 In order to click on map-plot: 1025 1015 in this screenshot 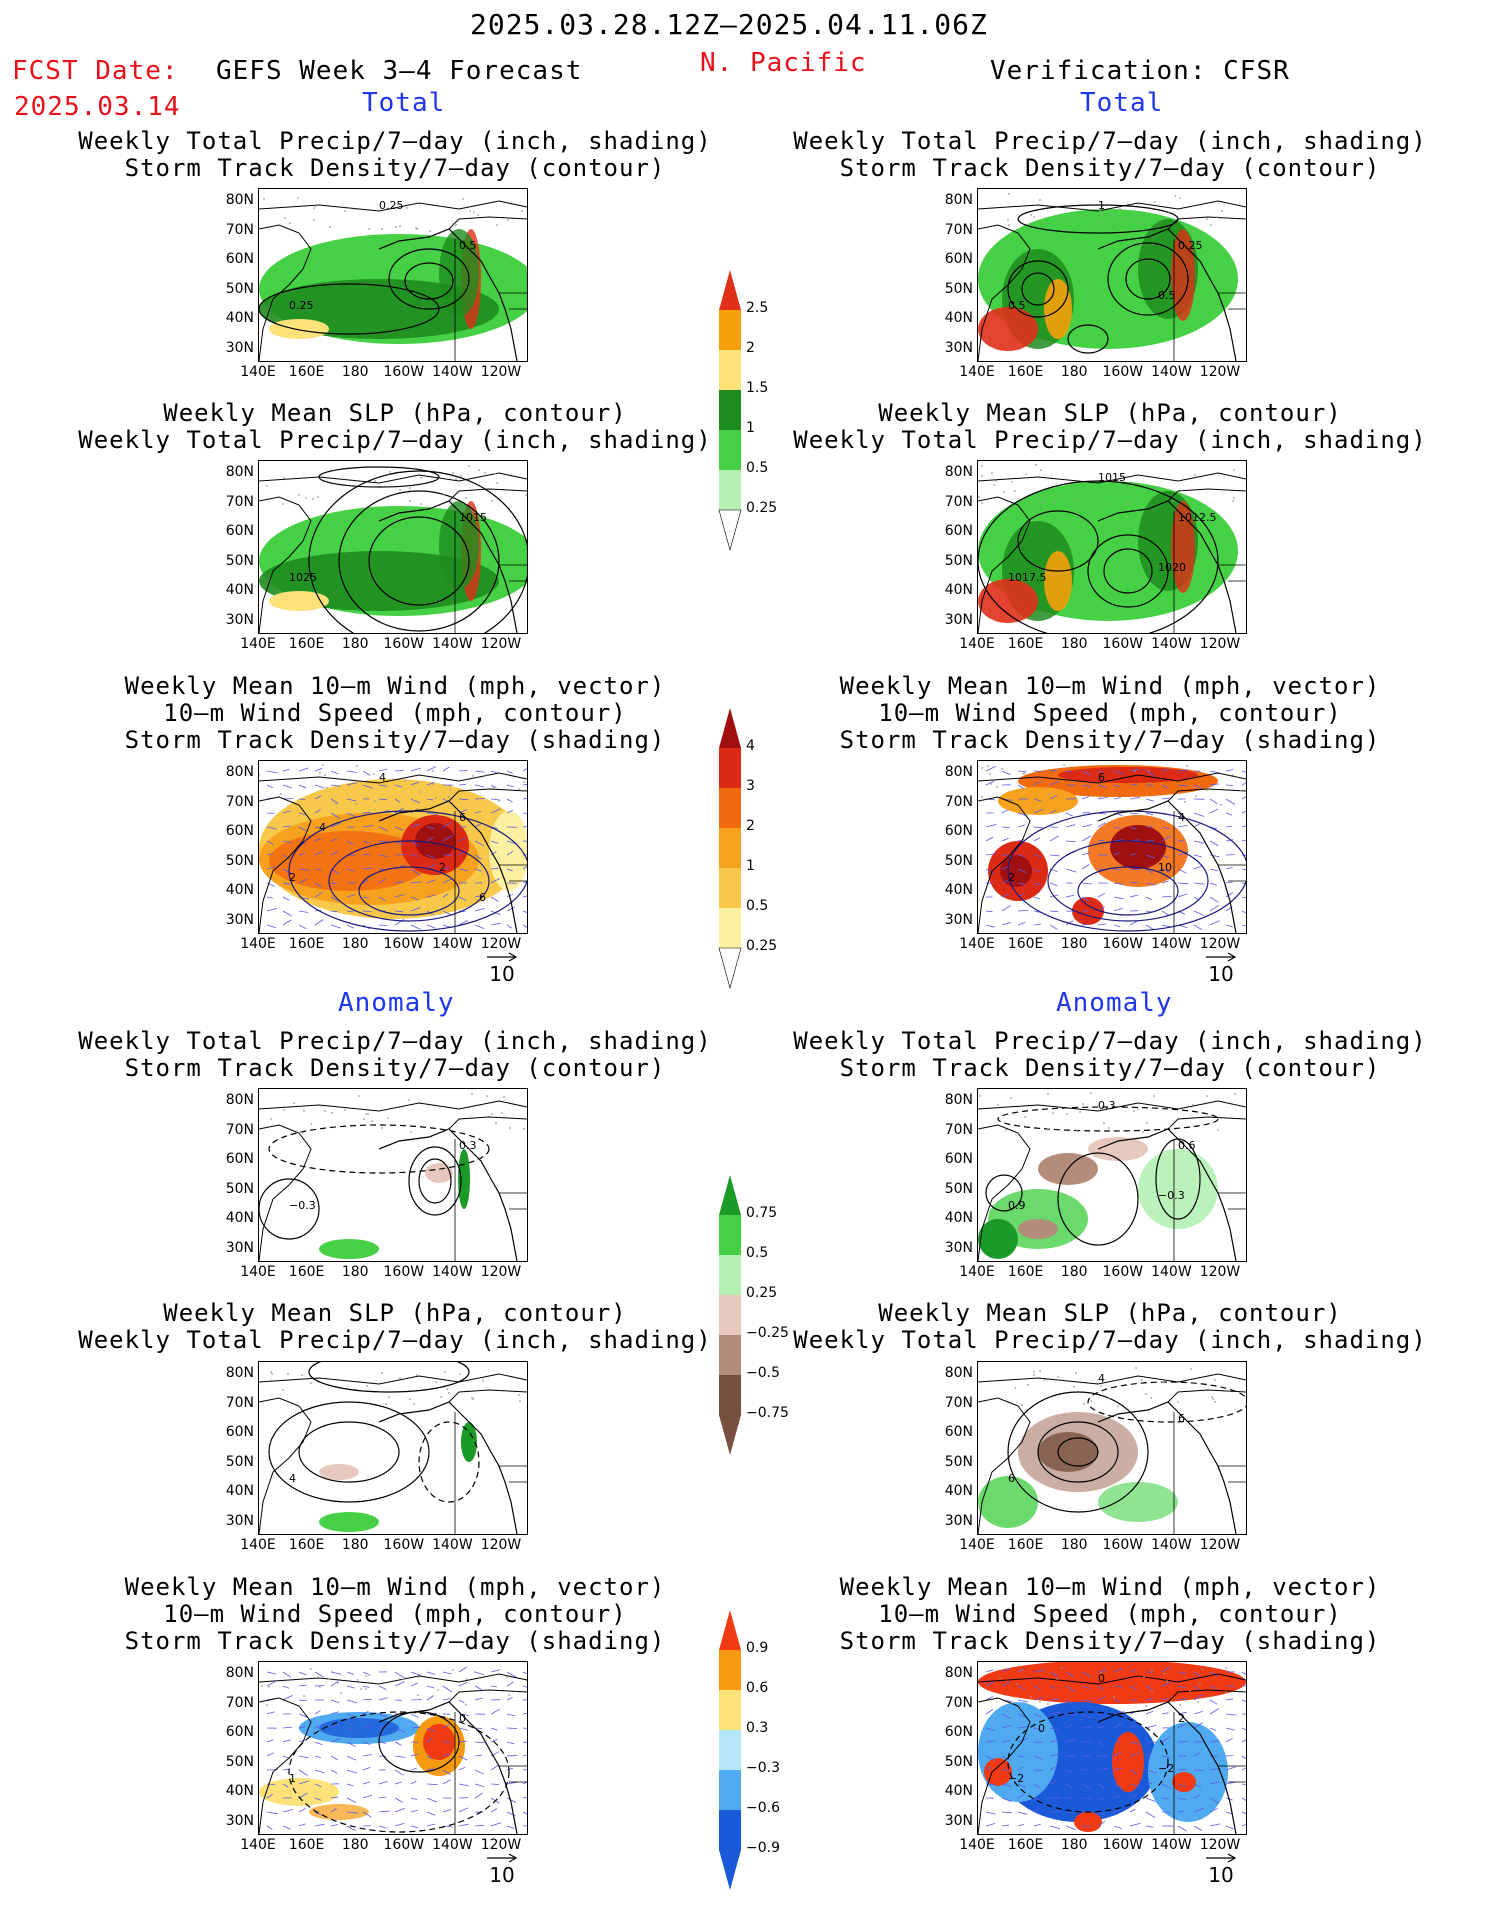, I will do `click(393, 547)`.